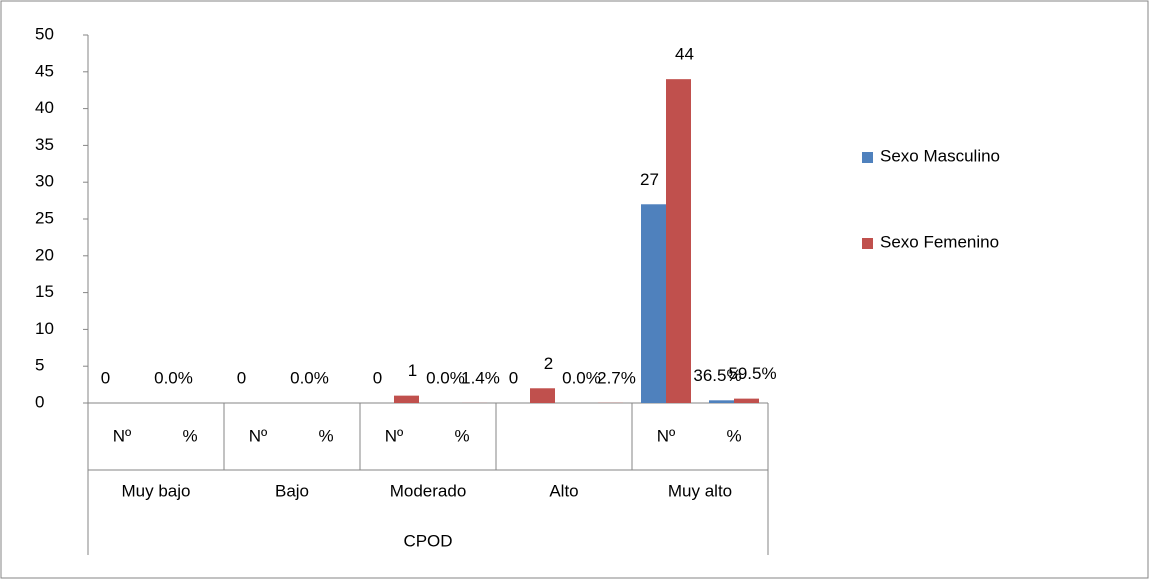 This screenshot has height=580, width=1150. Describe the element at coordinates (700, 490) in the screenshot. I see `group-label: Muy alto` at that location.